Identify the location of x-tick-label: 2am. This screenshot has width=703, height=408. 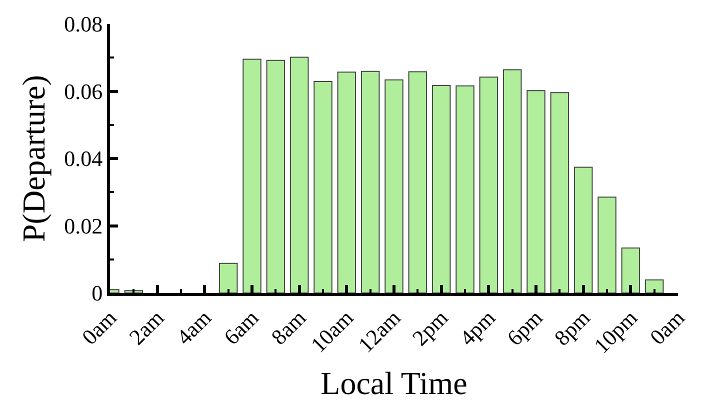
(146, 327).